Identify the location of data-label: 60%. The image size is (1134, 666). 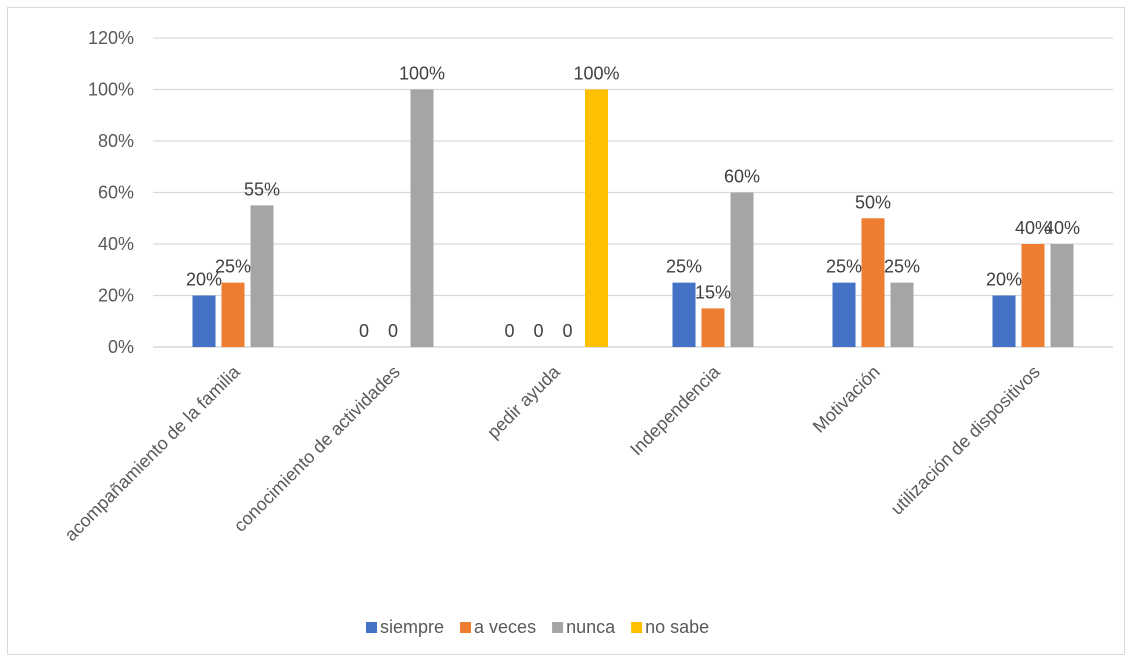
(742, 177).